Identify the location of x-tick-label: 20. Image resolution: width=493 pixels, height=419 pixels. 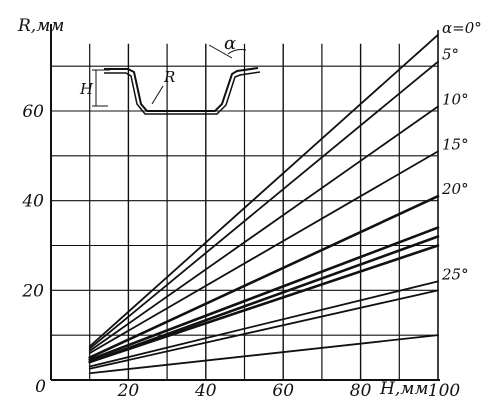
(128, 391).